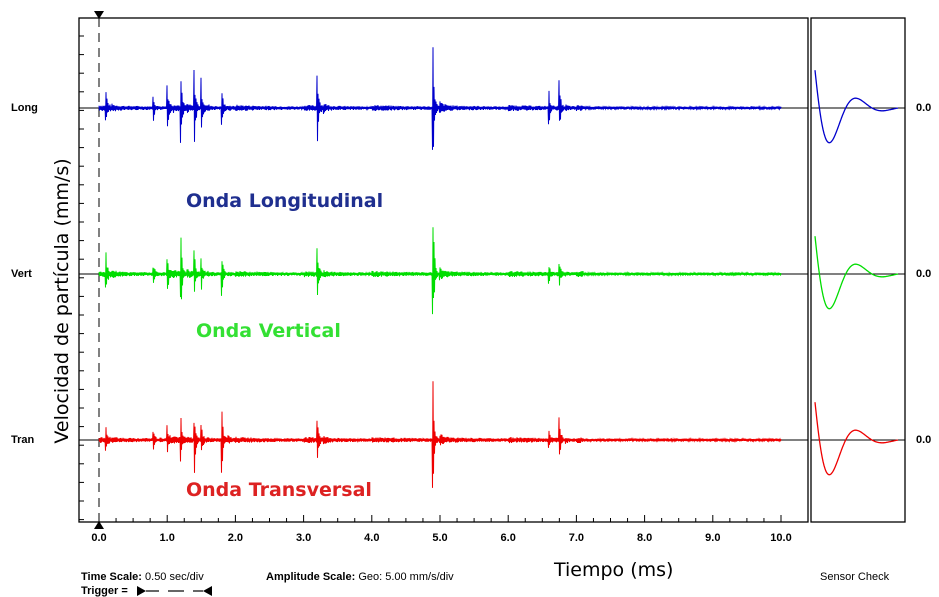  I want to click on x-tick-label: 6.0, so click(508, 538).